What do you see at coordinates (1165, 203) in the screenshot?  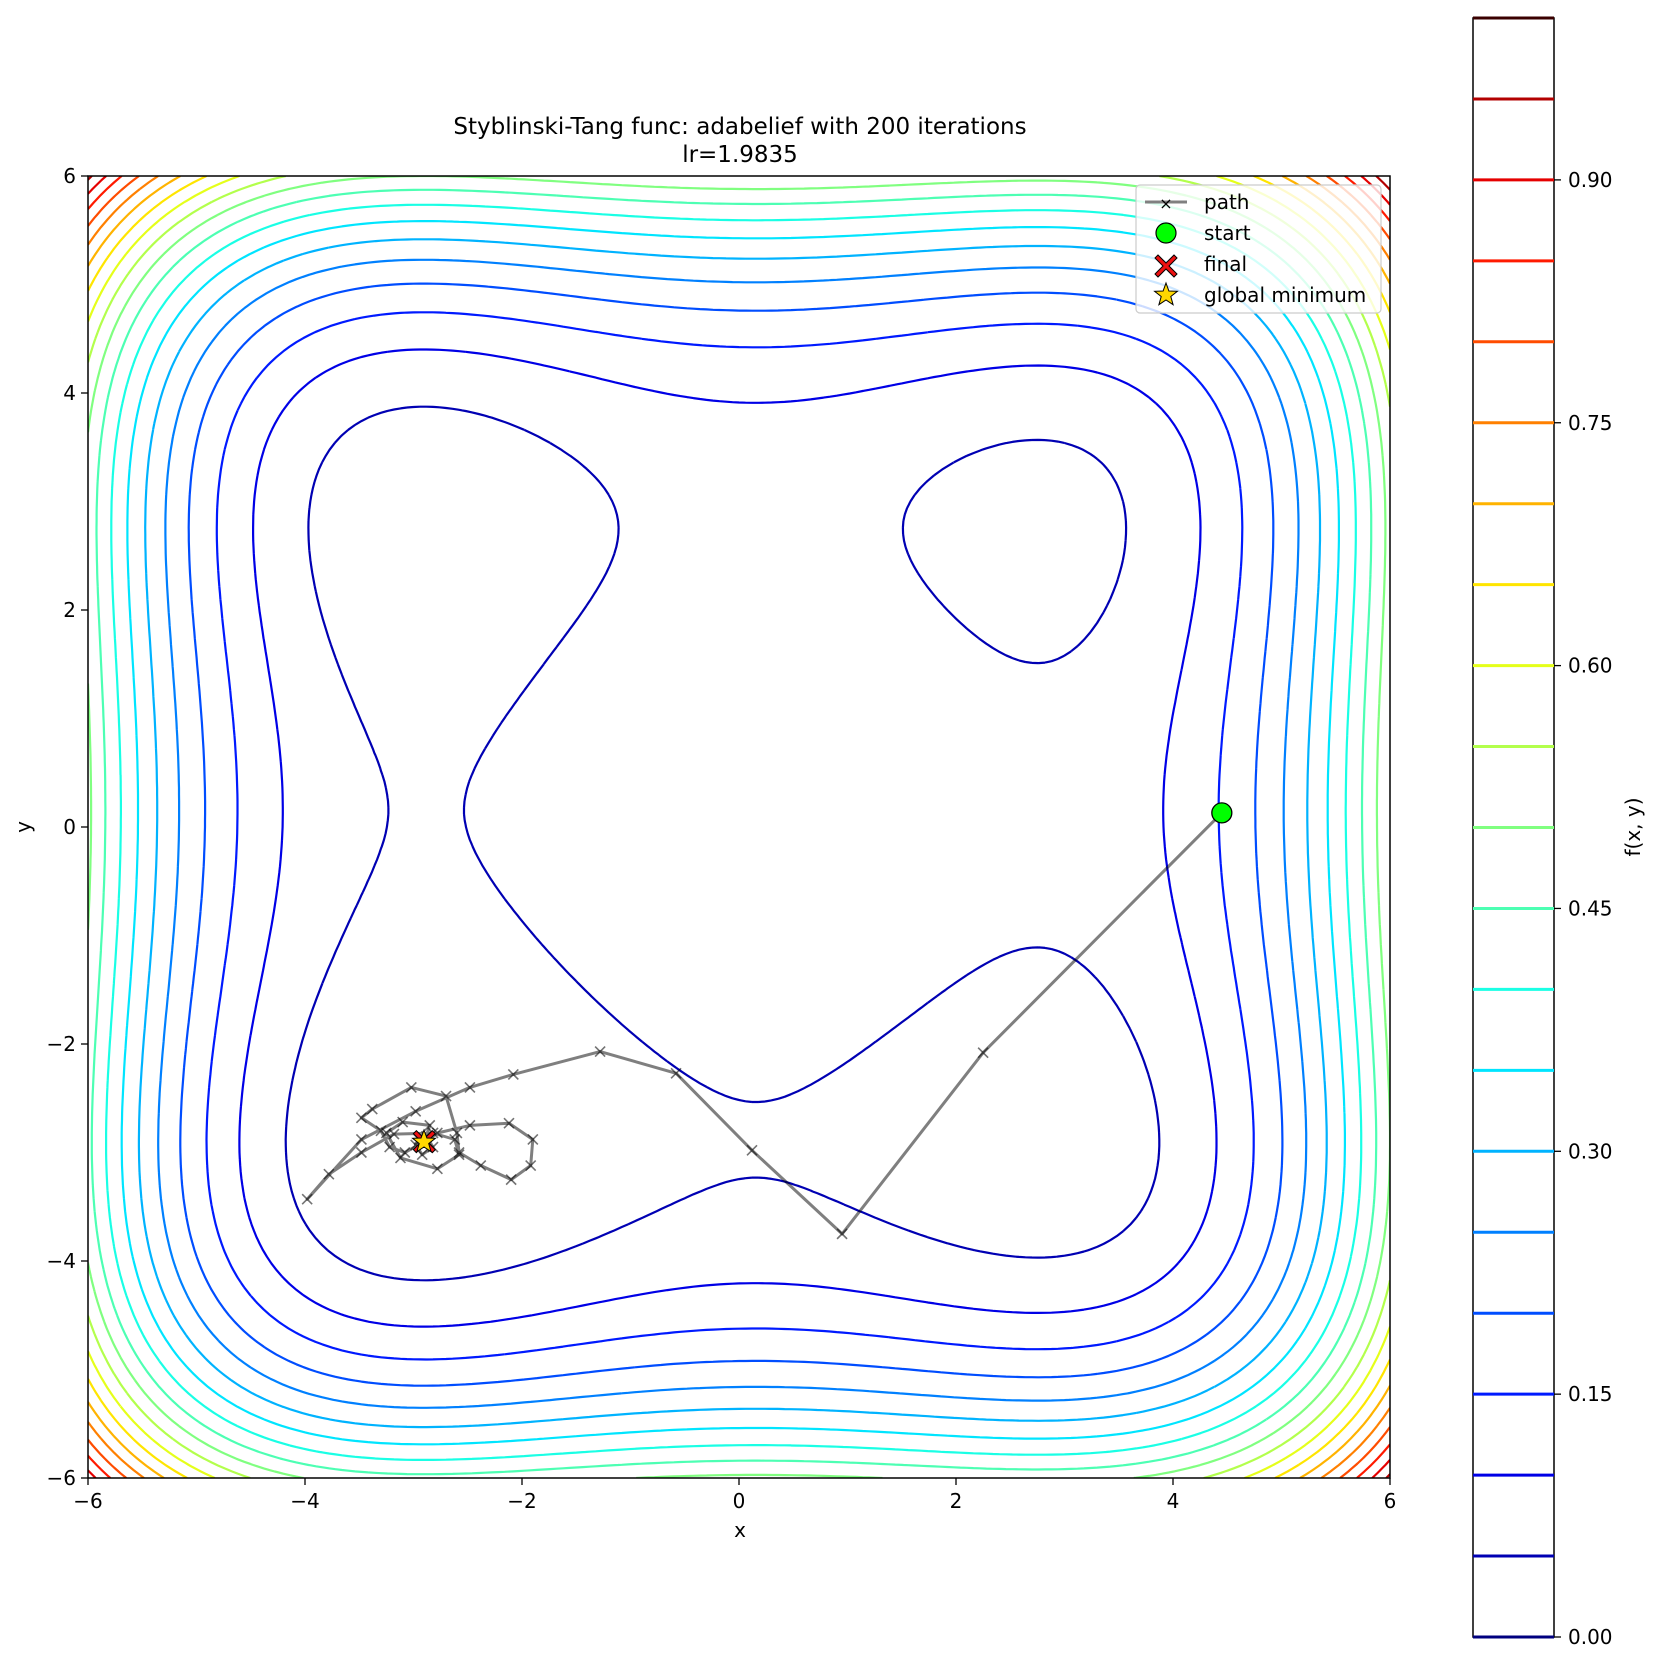 I see `legend-path-marker: ×` at bounding box center [1165, 203].